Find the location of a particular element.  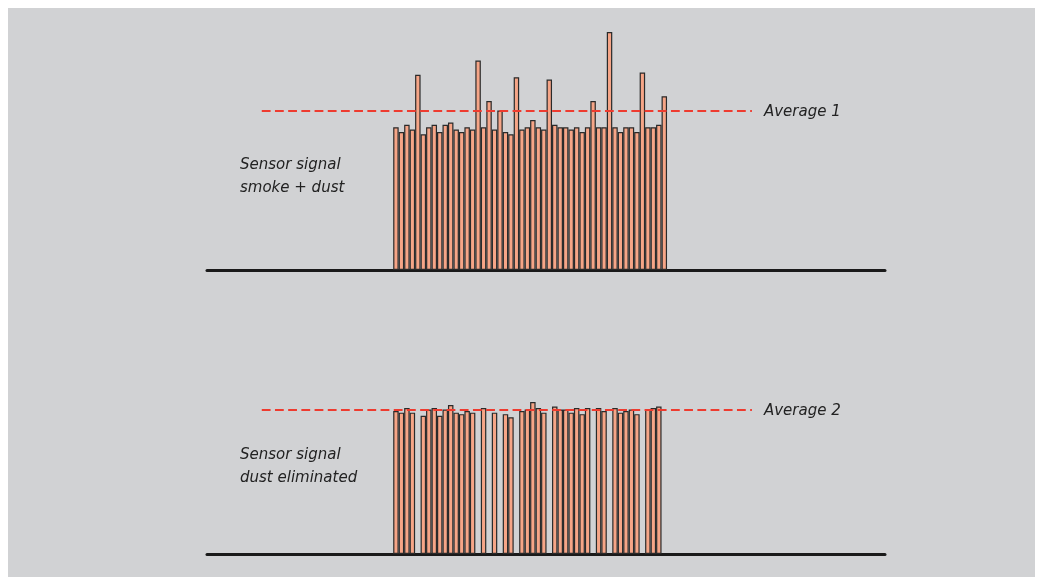

text: Sensor signal smoke + dust is located at coordinates (293, 175).